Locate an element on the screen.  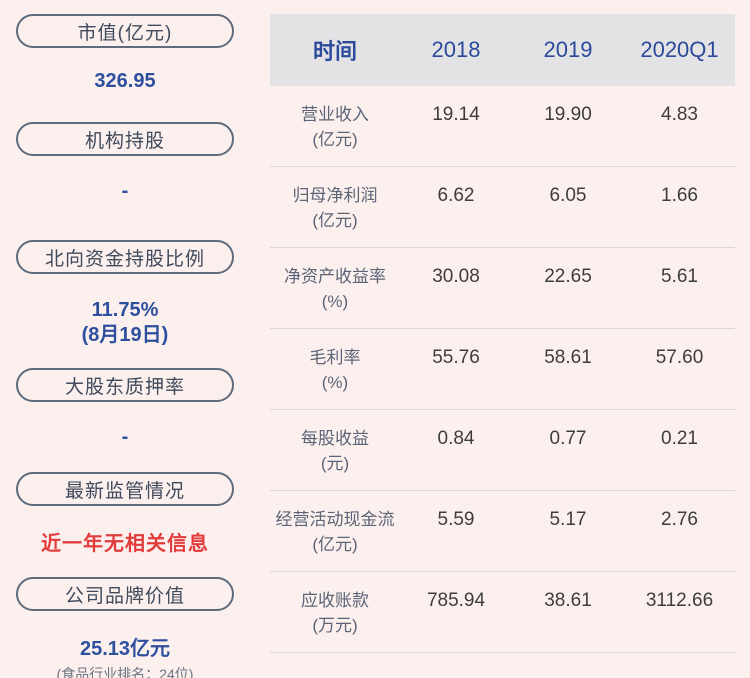
row-label: 每股收益 (元) is located at coordinates (335, 450).